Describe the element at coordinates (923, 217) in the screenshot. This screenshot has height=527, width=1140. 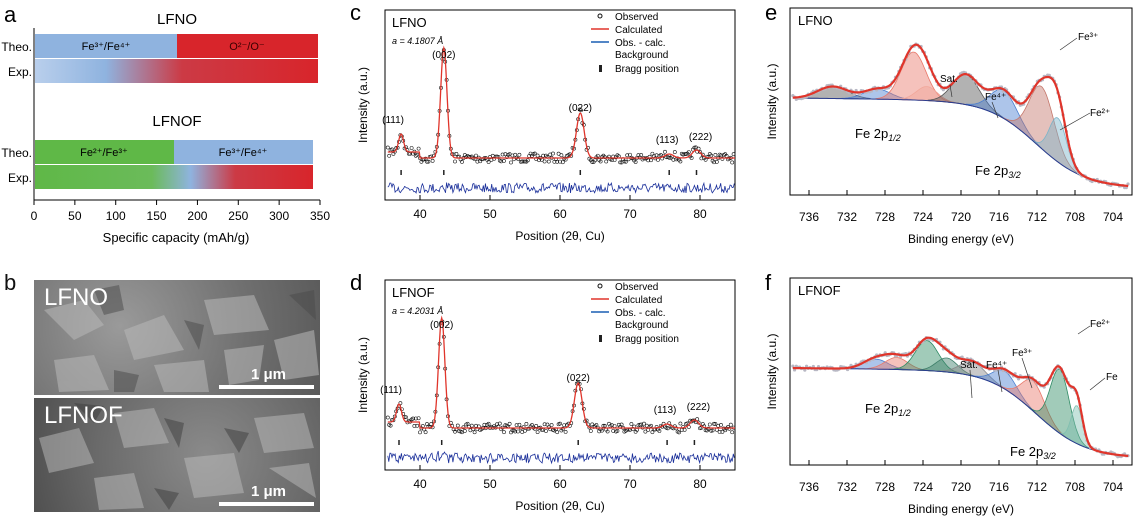
I see `x-tick-label: 724` at that location.